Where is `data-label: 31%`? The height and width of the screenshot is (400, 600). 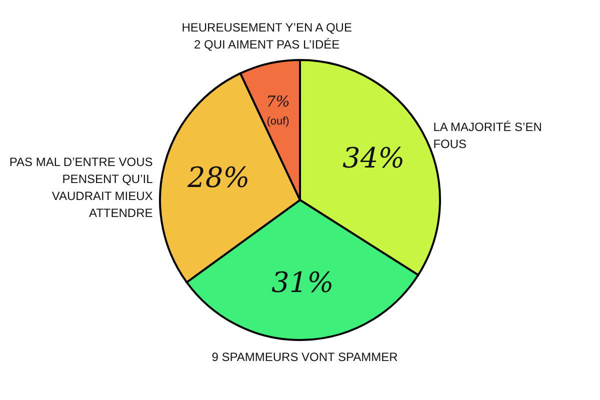
data-label: 31% is located at coordinates (303, 282).